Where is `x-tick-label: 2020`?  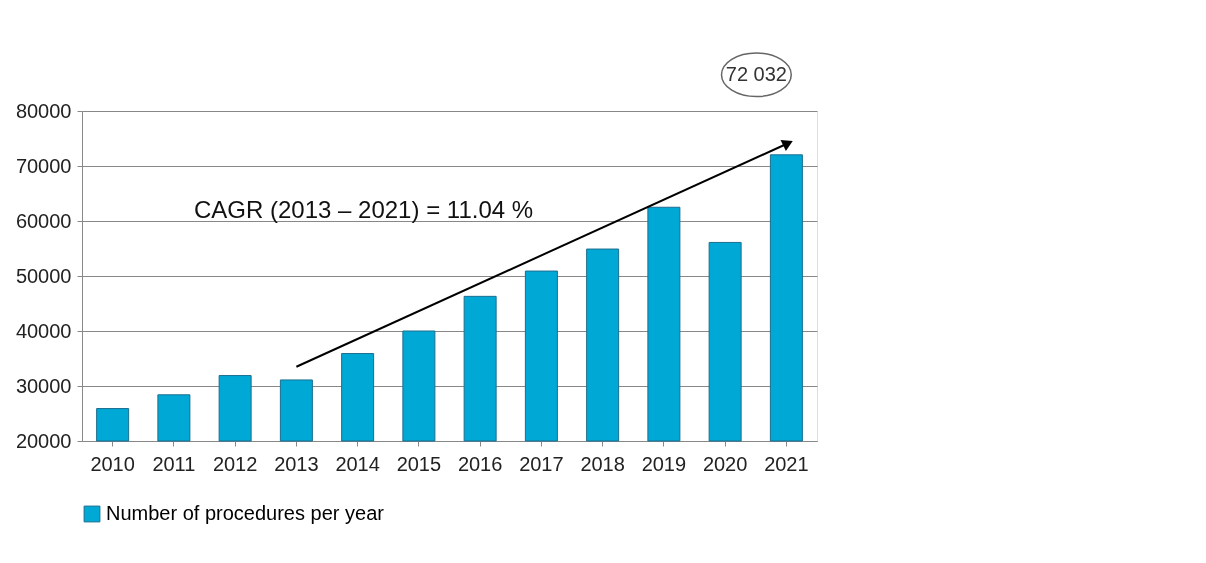
x-tick-label: 2020 is located at coordinates (725, 463).